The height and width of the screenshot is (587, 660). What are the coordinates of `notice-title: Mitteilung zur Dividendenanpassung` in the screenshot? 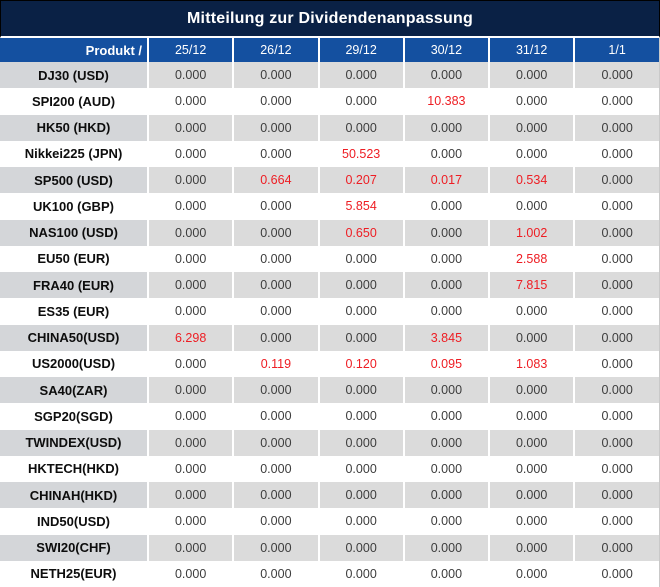 It's located at (330, 18).